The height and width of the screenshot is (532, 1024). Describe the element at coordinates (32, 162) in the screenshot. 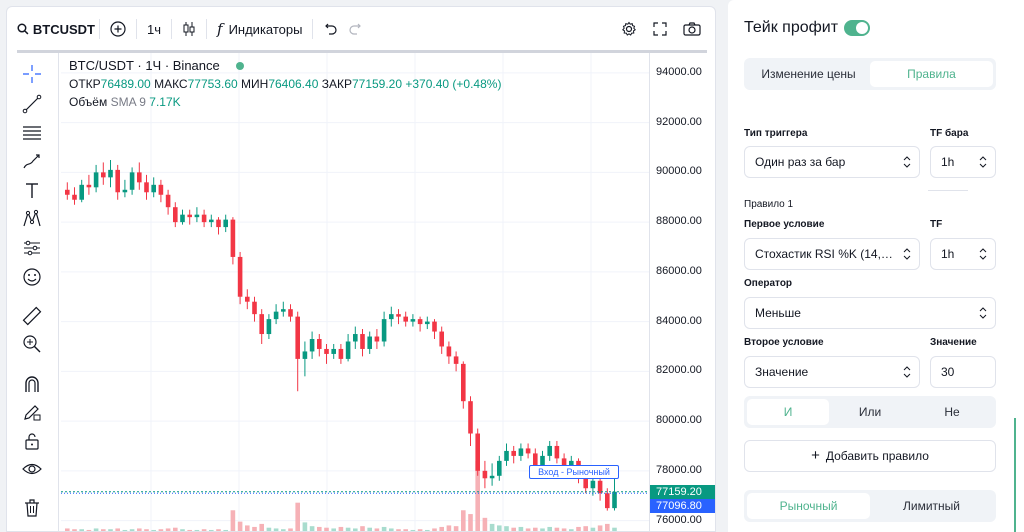

I see `brush-tool` at that location.